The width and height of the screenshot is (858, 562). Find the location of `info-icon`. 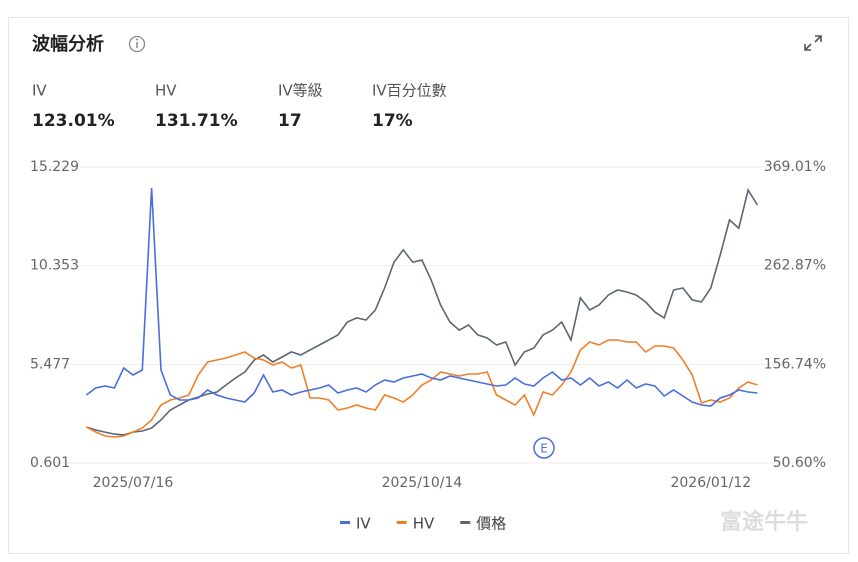

info-icon is located at coordinates (137, 44).